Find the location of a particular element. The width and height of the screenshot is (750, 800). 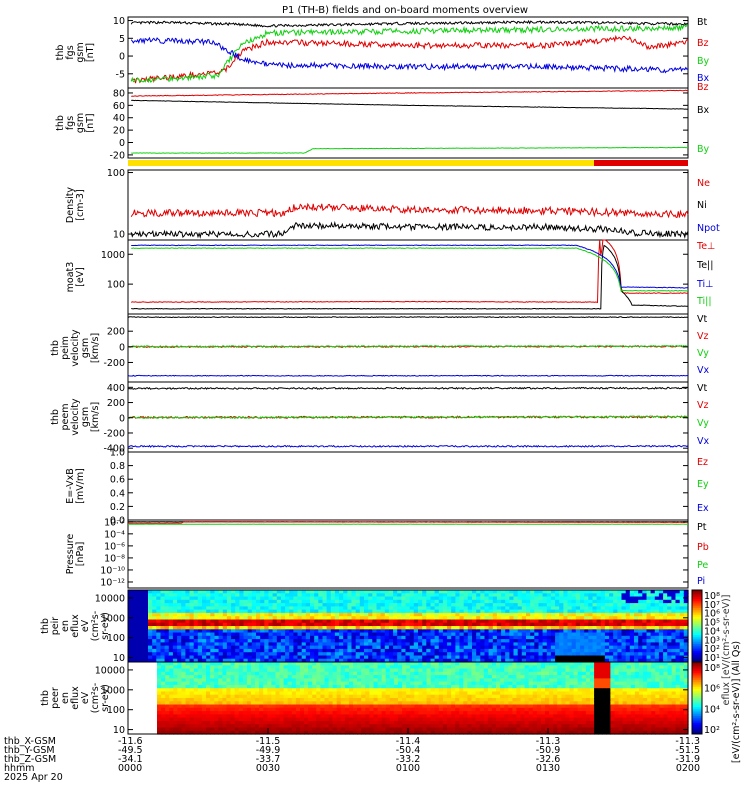

panel-label-line: peer is located at coordinates (55, 698).